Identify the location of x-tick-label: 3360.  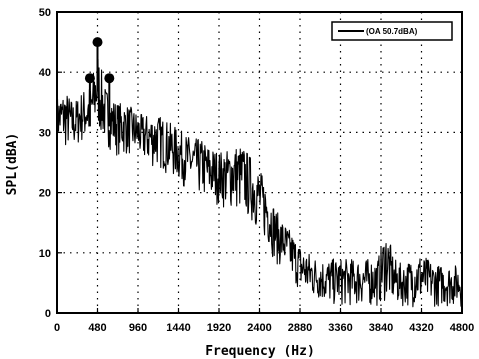
(340, 328).